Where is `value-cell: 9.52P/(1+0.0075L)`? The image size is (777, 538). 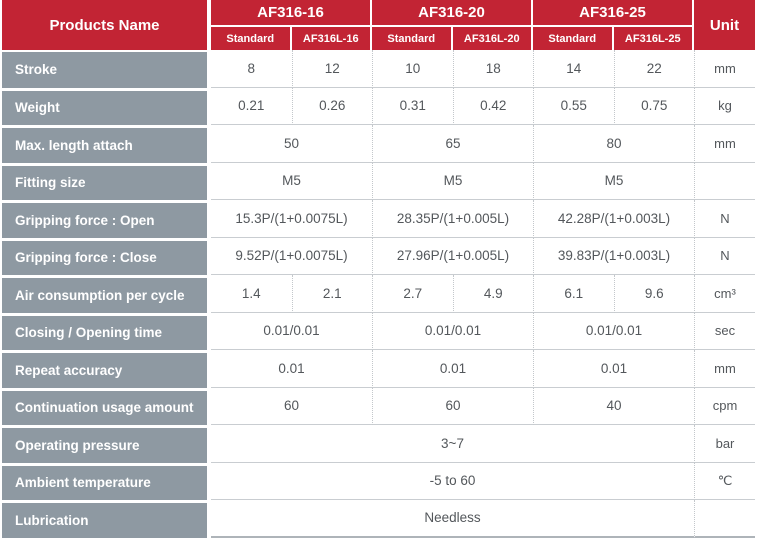
value-cell: 9.52P/(1+0.0075L) is located at coordinates (291, 256).